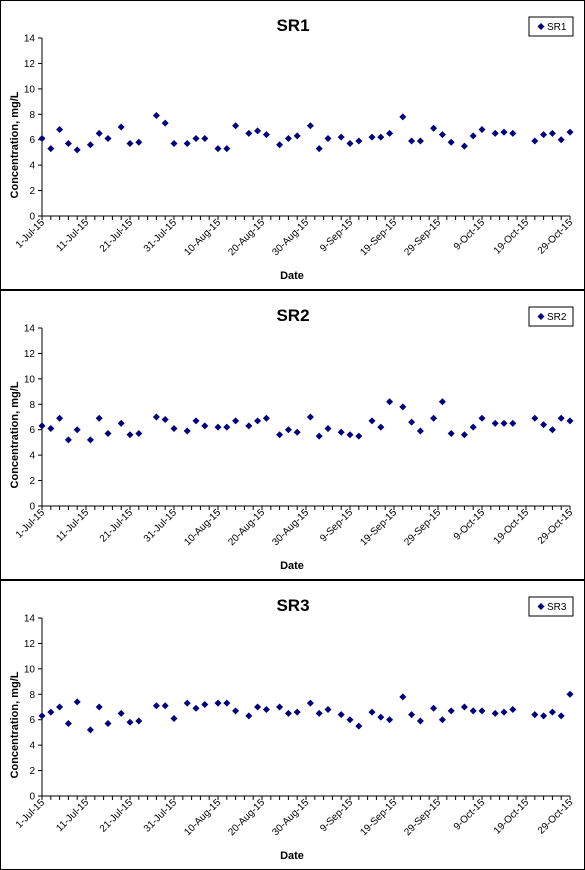 The image size is (585, 870). What do you see at coordinates (15, 434) in the screenshot?
I see `y-axis-label: Concentration, mg/L` at bounding box center [15, 434].